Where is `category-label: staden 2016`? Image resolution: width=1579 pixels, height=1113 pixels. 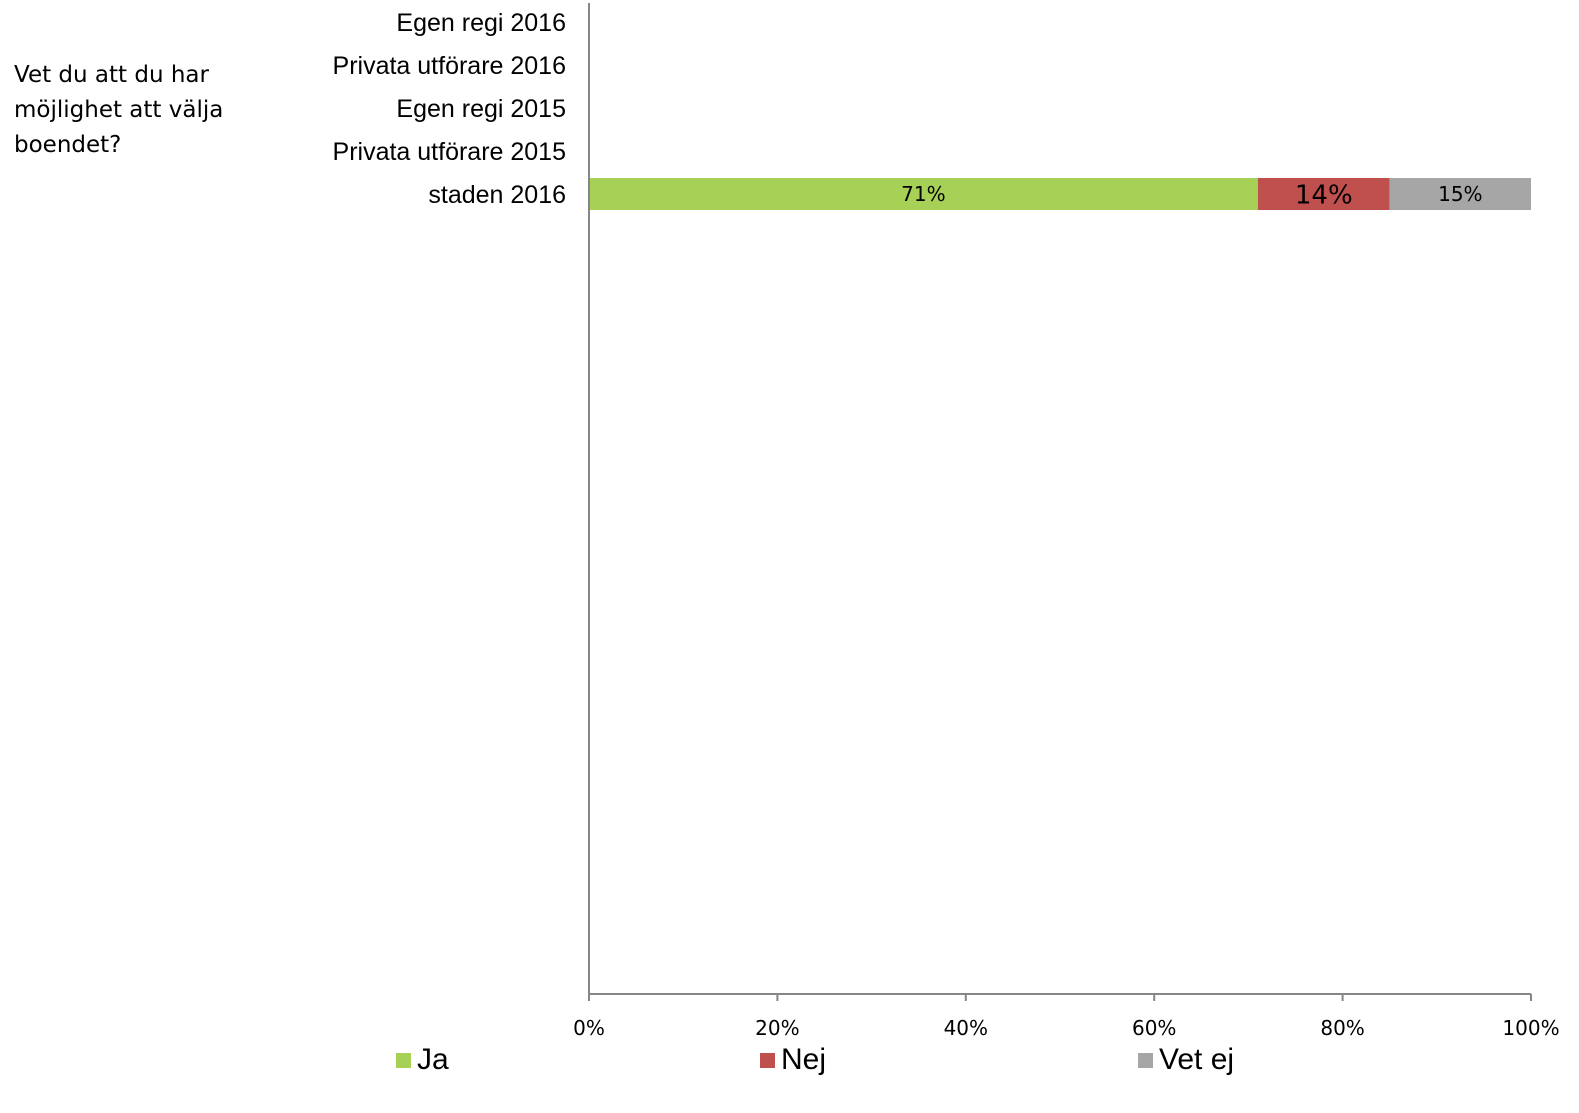 category-label: staden 2016 is located at coordinates (497, 195).